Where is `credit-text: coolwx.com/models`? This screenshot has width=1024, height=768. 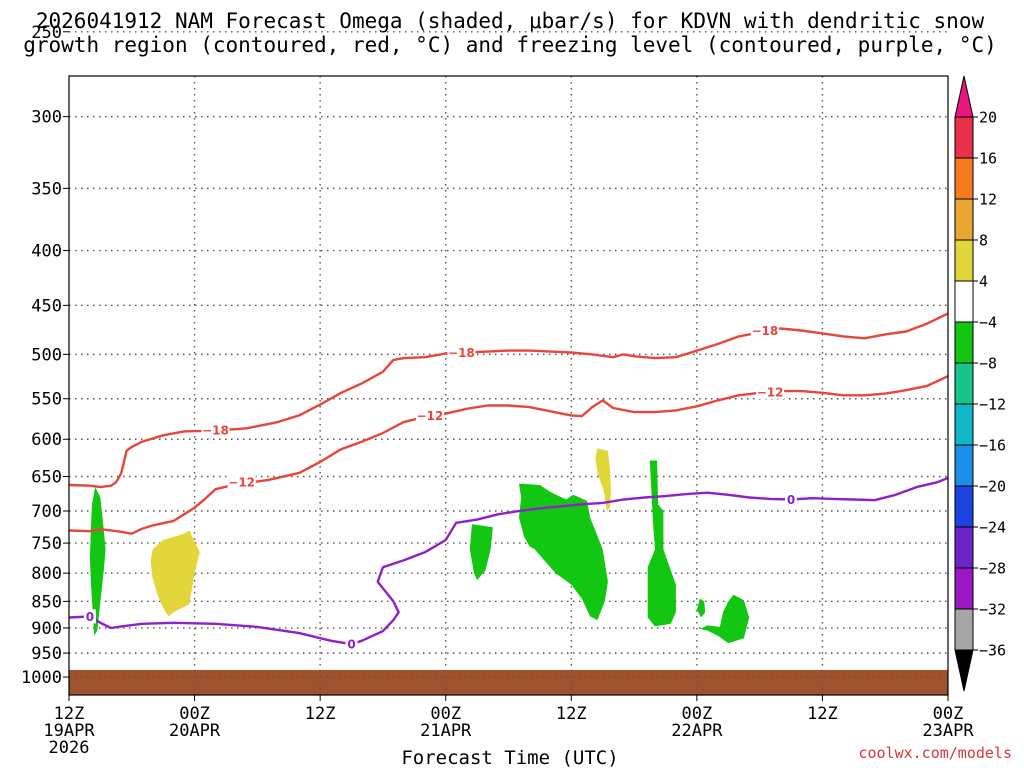
credit-text: coolwx.com/models is located at coordinates (935, 753).